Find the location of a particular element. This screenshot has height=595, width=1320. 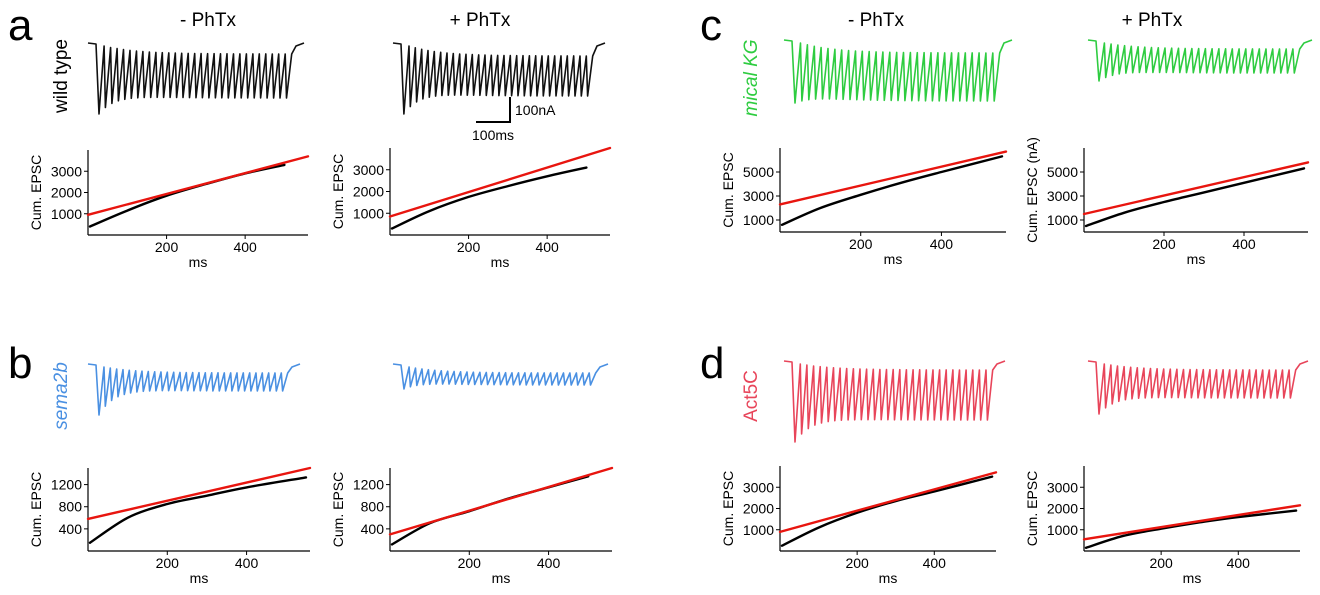

epsc-trace-b-minus is located at coordinates (194, 389).